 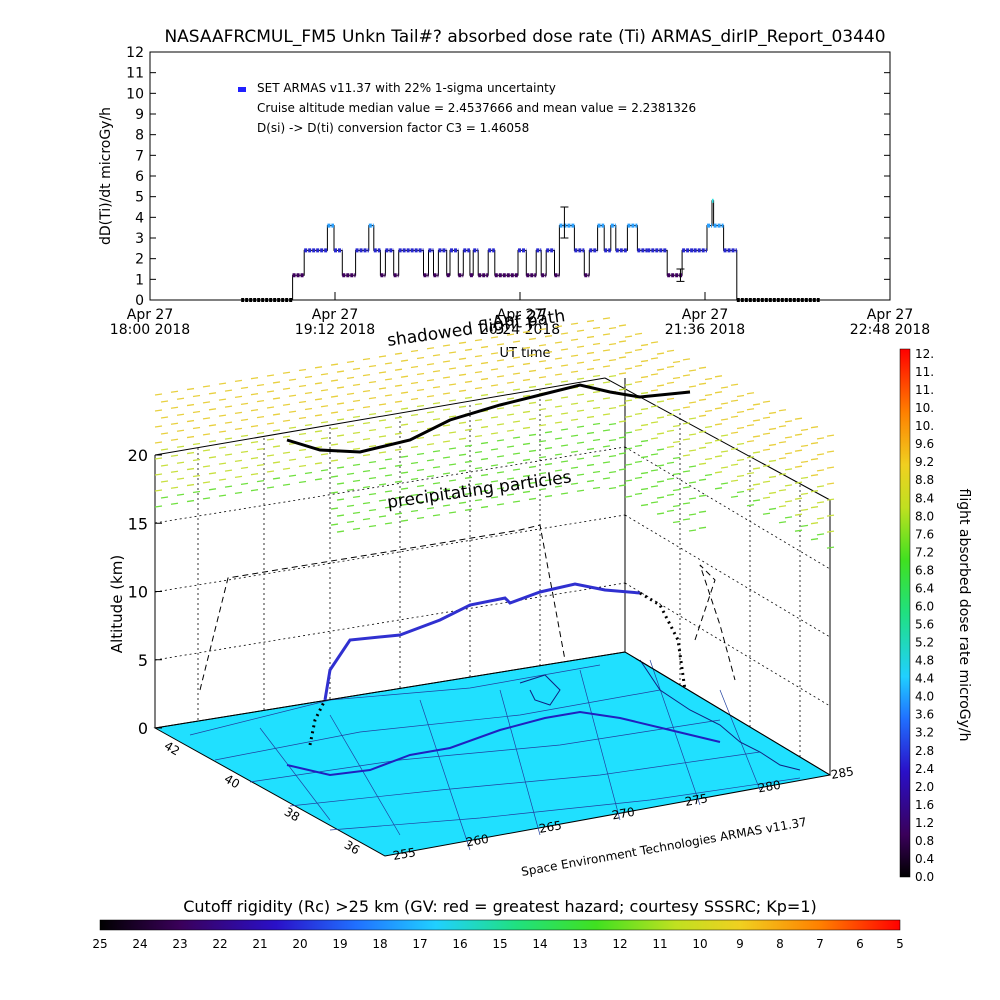 What do you see at coordinates (890, 330) in the screenshot?
I see `x-tick-time: 22:48 2018` at bounding box center [890, 330].